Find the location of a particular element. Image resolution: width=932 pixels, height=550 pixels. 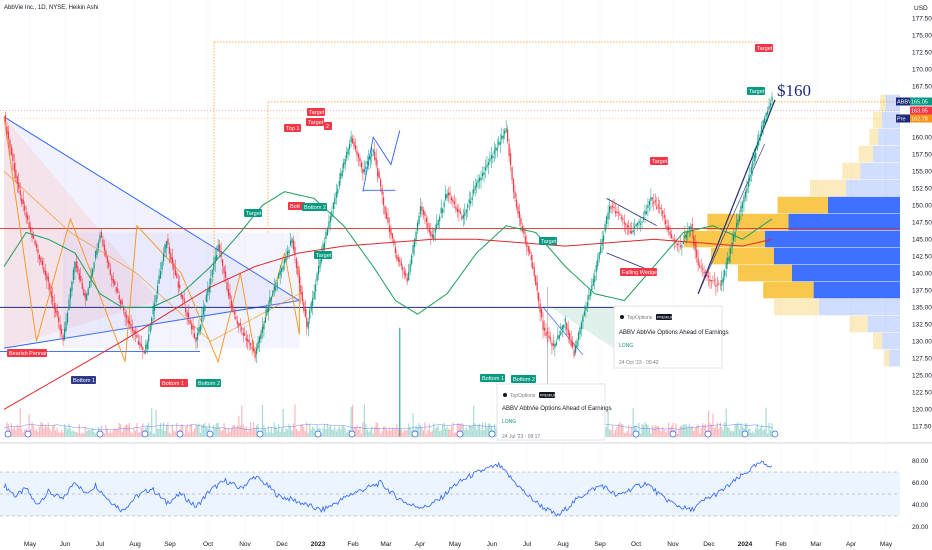

price-tick-label: 157.50 is located at coordinates (922, 154).